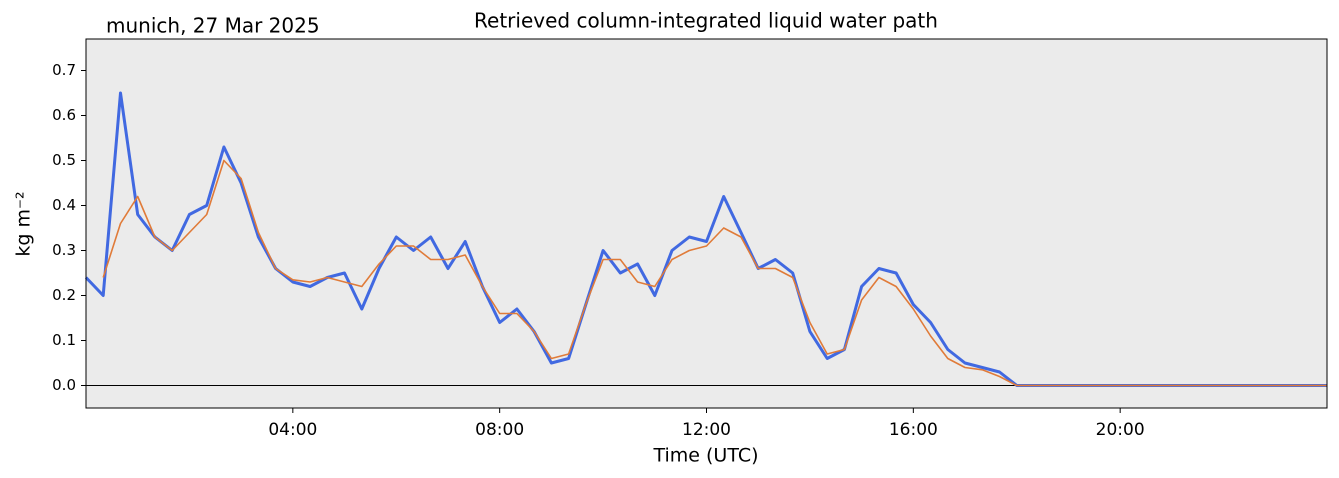 The image size is (1339, 478). Describe the element at coordinates (64, 385) in the screenshot. I see `y-tick-label: 0.0` at that location.